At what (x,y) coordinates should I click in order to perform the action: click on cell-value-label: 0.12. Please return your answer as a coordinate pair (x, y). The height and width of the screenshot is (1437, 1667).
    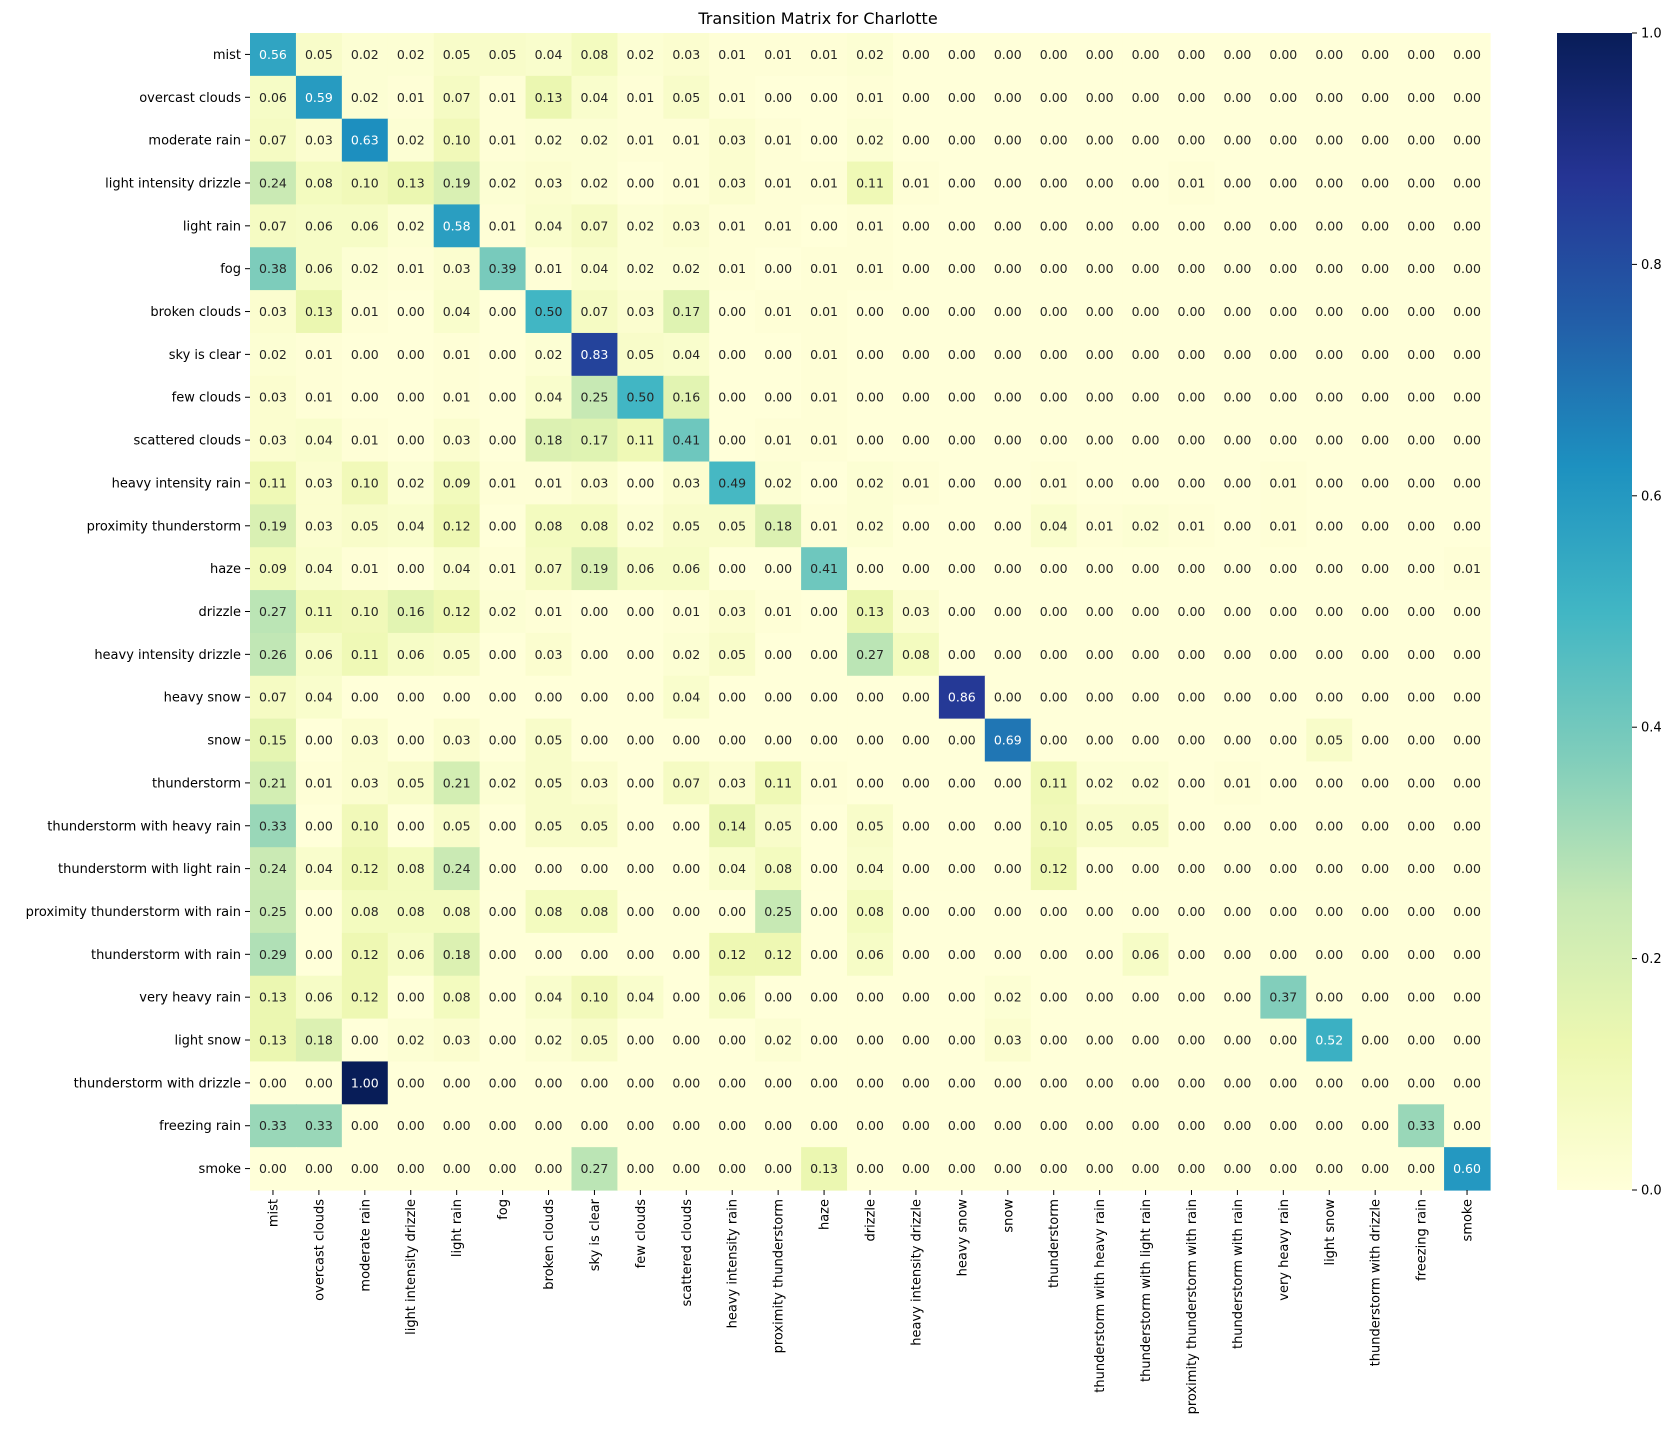
    Looking at the image, I should click on (365, 868).